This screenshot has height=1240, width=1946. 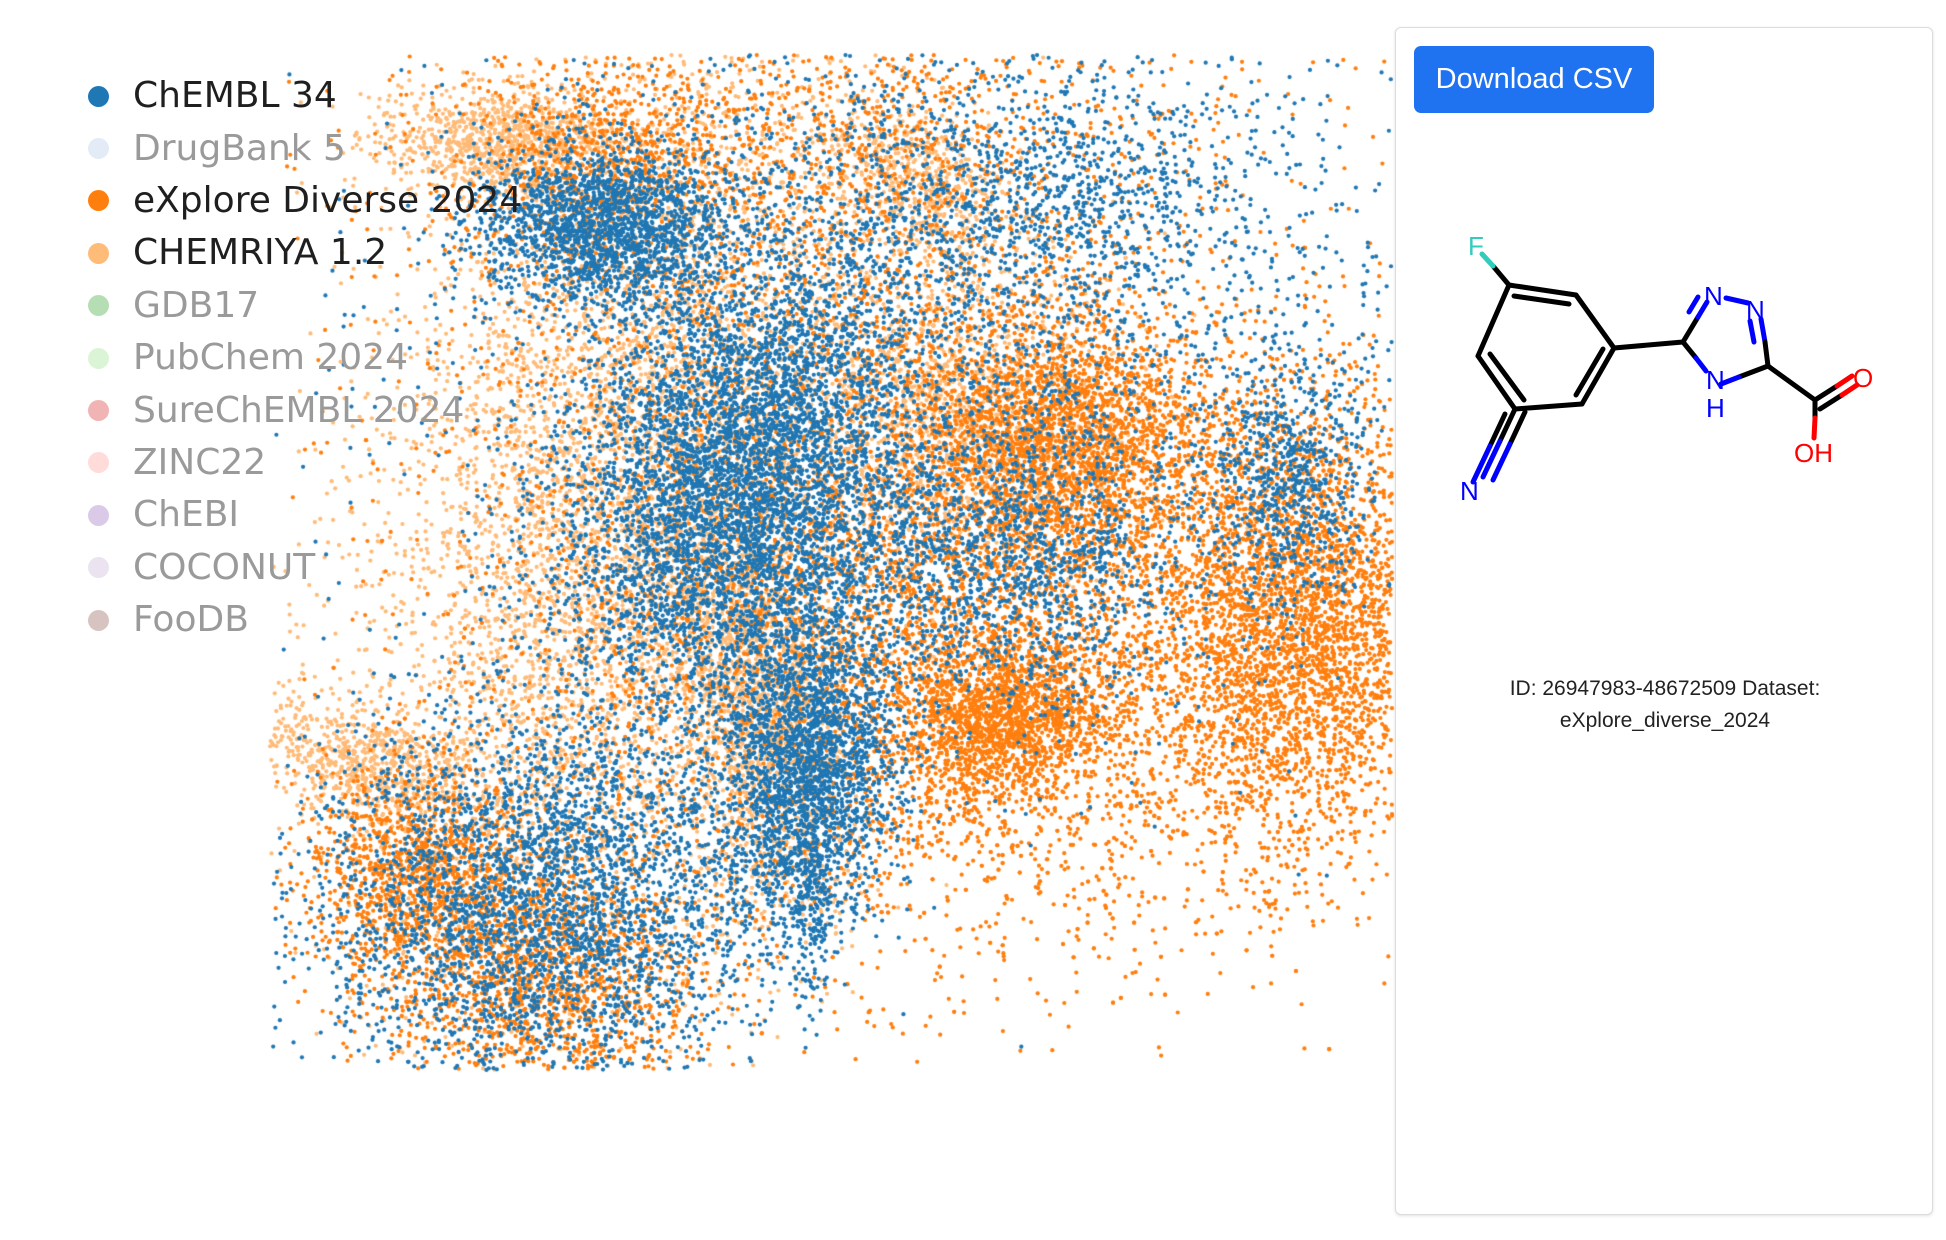 I want to click on legend-item-surechembl: SureChEMBL 2024, so click(x=305, y=410).